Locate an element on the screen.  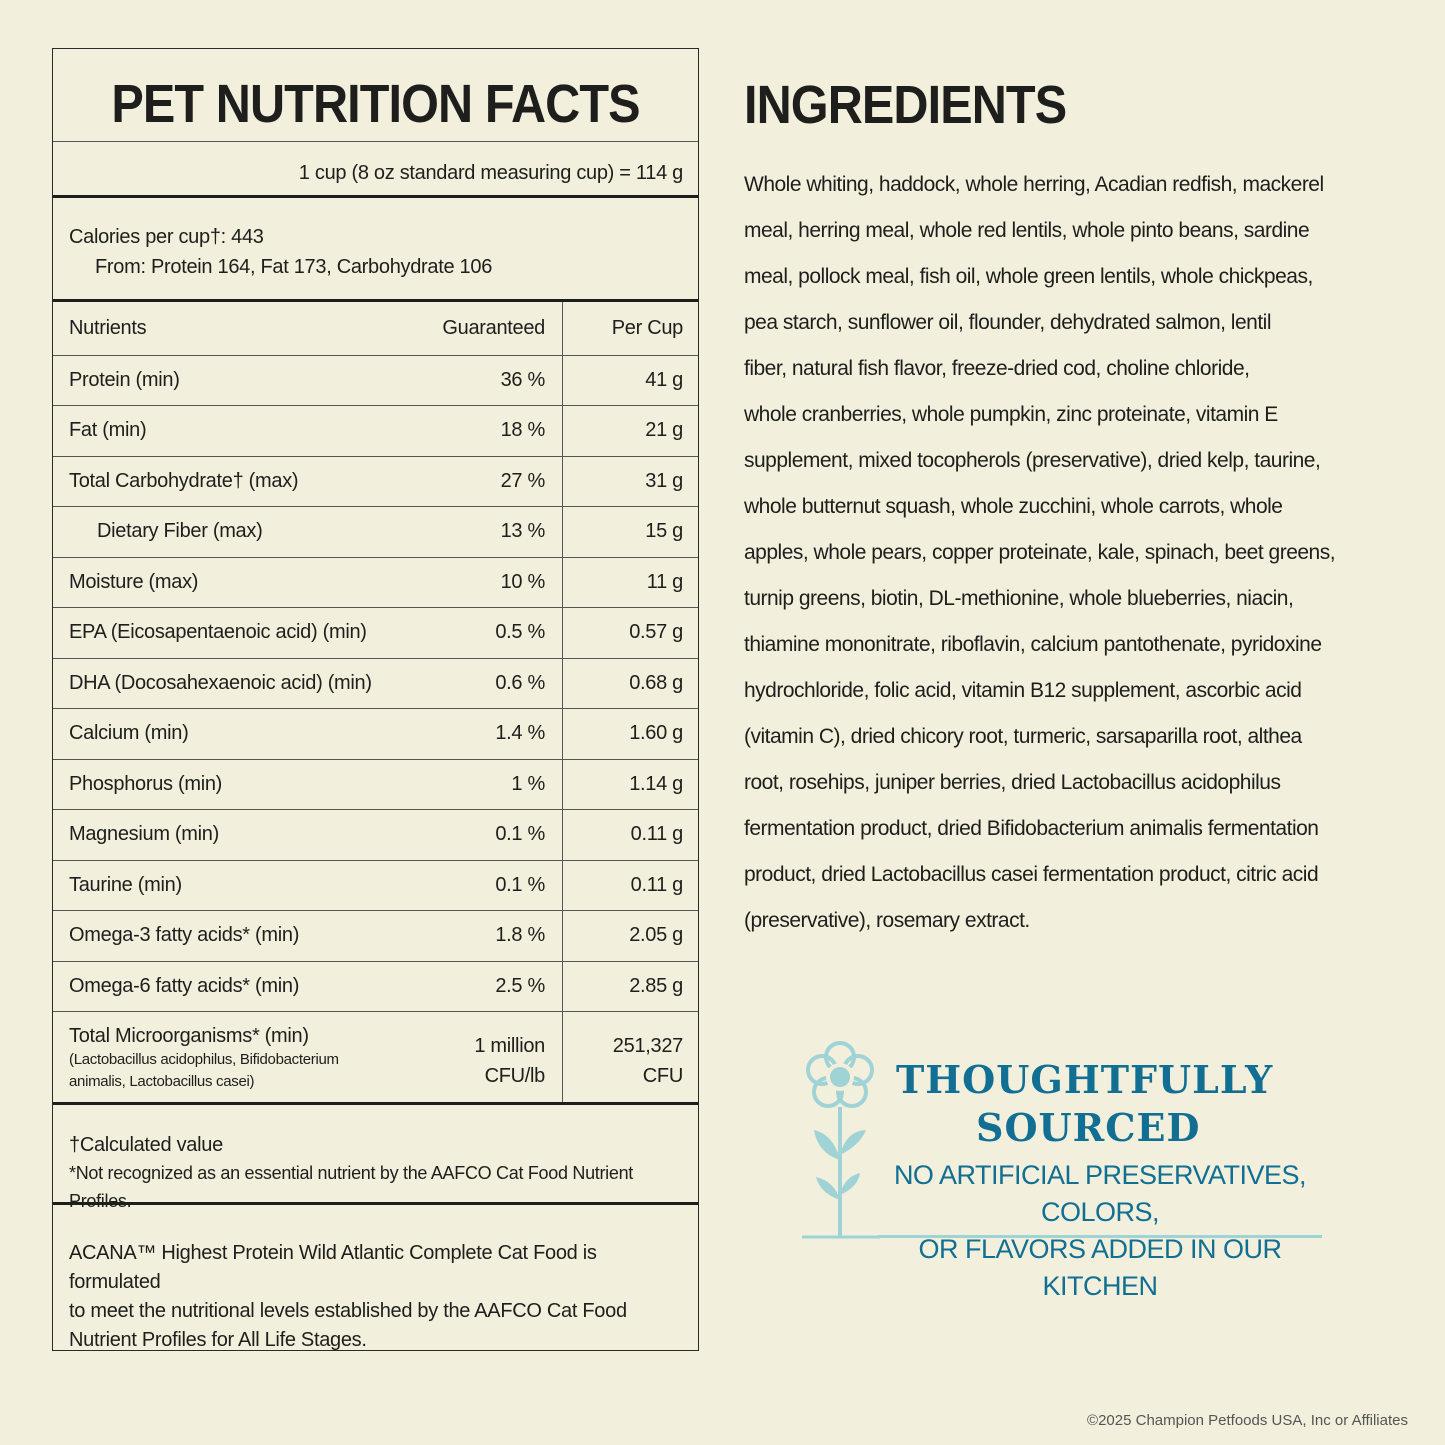
per-cup-value: 0.57 g is located at coordinates (656, 632).